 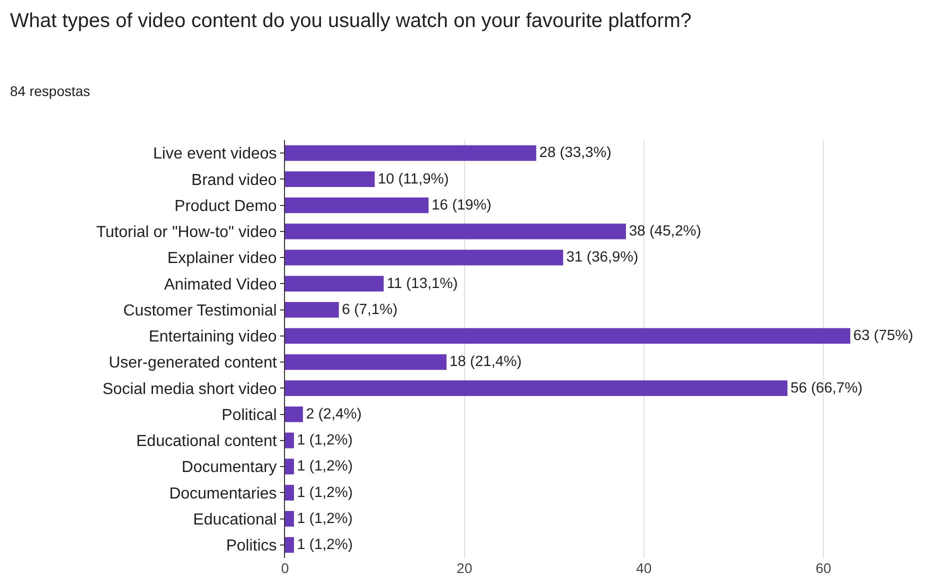 I want to click on y-tick-label: Educational, so click(x=235, y=519).